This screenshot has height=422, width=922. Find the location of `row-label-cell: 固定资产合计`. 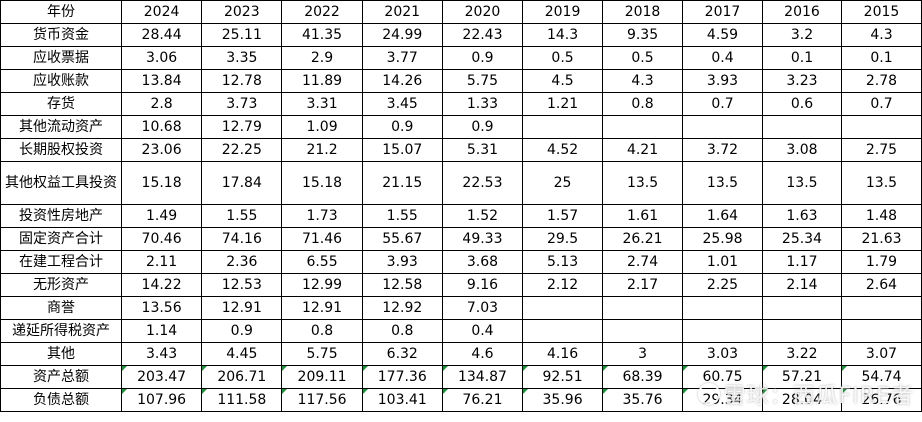

row-label-cell: 固定资产合计 is located at coordinates (61, 239).